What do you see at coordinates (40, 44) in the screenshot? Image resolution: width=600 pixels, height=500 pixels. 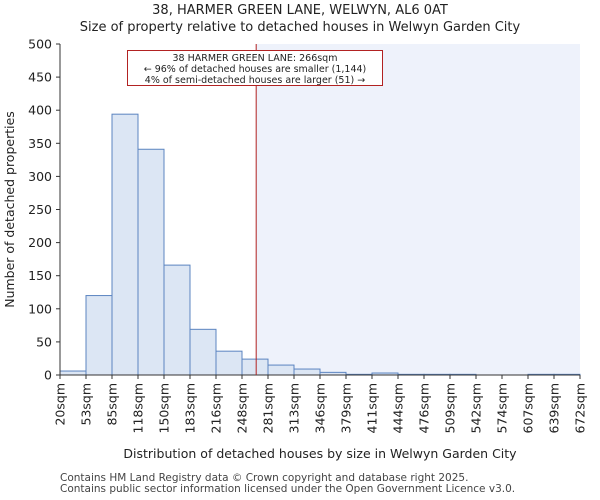 I see `y-tick-label-500: 500` at bounding box center [40, 44].